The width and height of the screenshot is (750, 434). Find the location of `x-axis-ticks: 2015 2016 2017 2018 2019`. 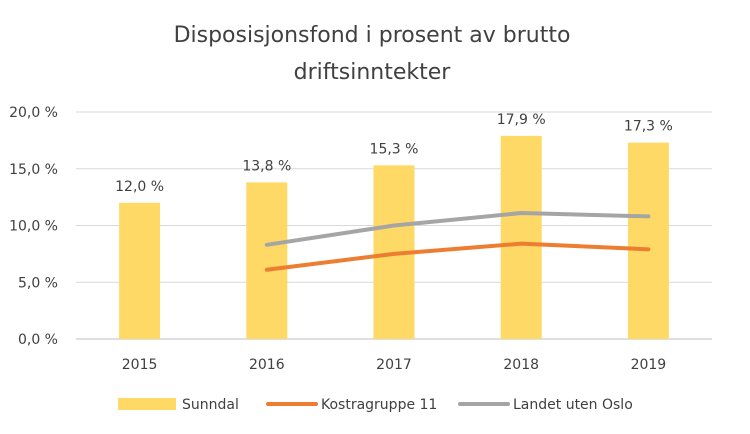

x-axis-ticks: 2015 2016 2017 2018 2019 is located at coordinates (394, 365).